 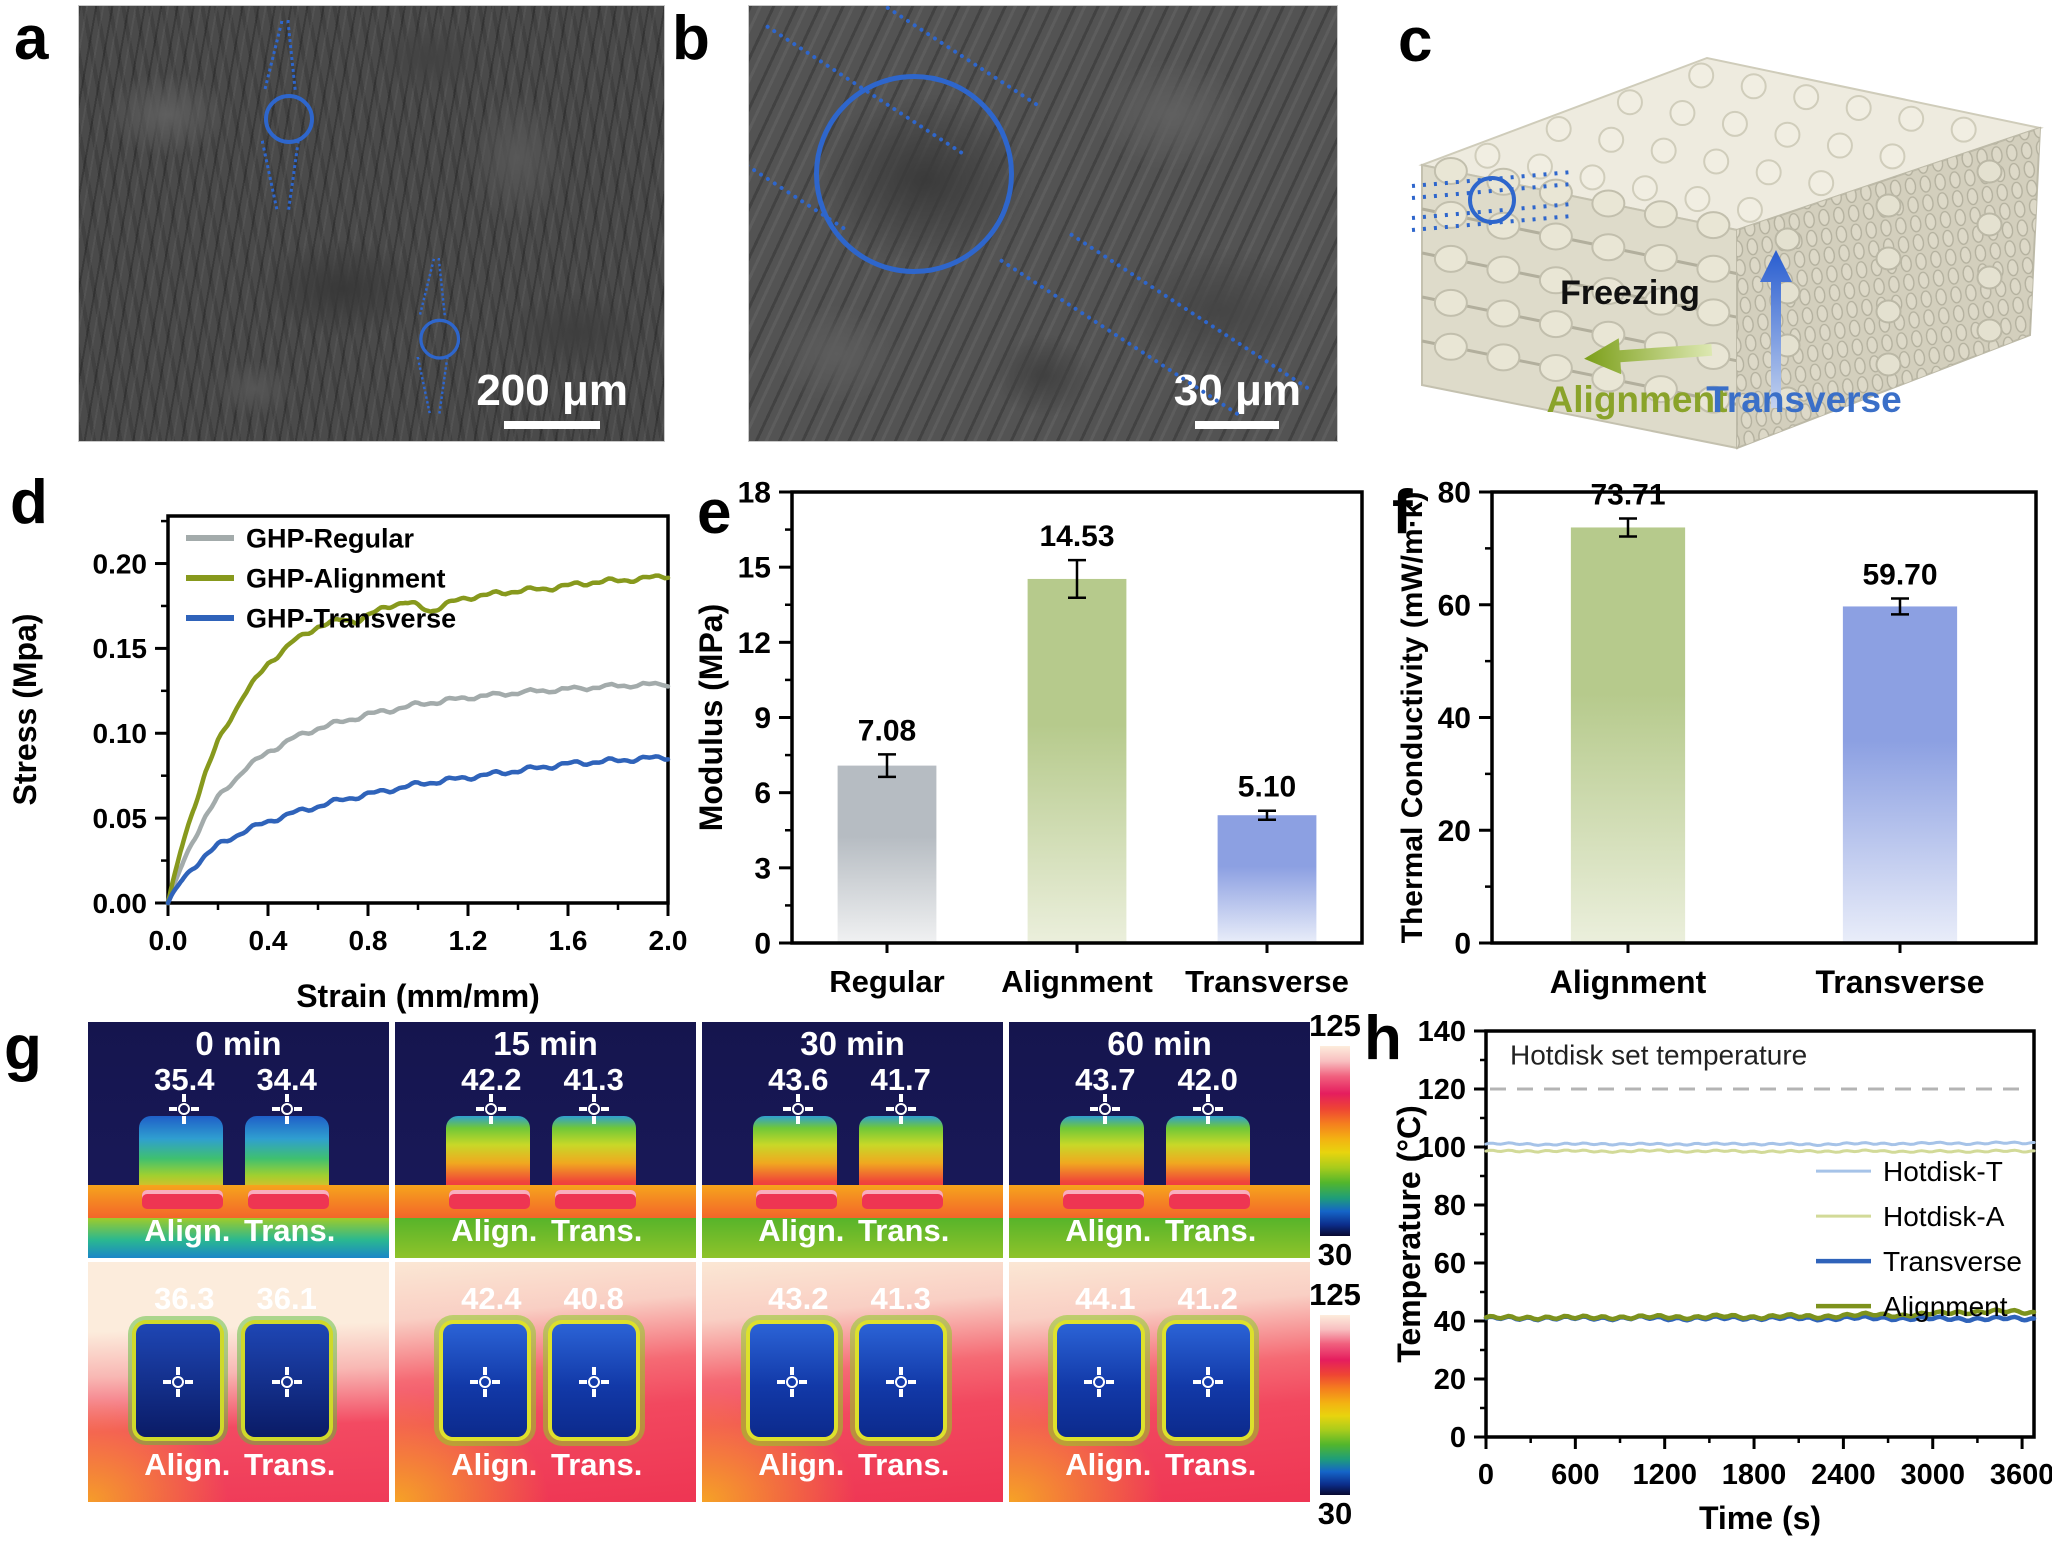 I want to click on temp-trans: 42.0, so click(x=1207, y=1080).